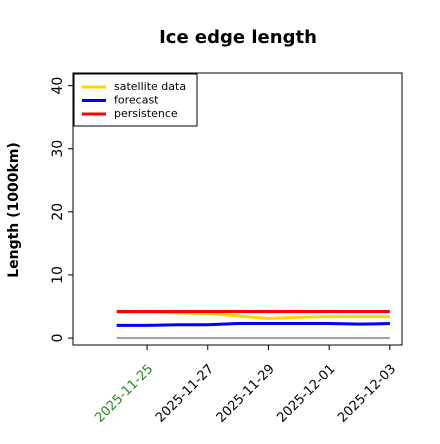 Image resolution: width=440 pixels, height=444 pixels. I want to click on legend-label: forecast, so click(136, 100).